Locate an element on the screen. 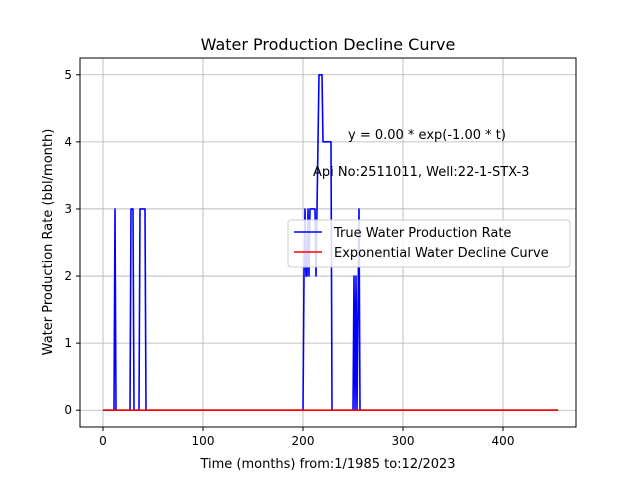 The height and width of the screenshot is (484, 640). y-tick-label: 5 is located at coordinates (68, 75).